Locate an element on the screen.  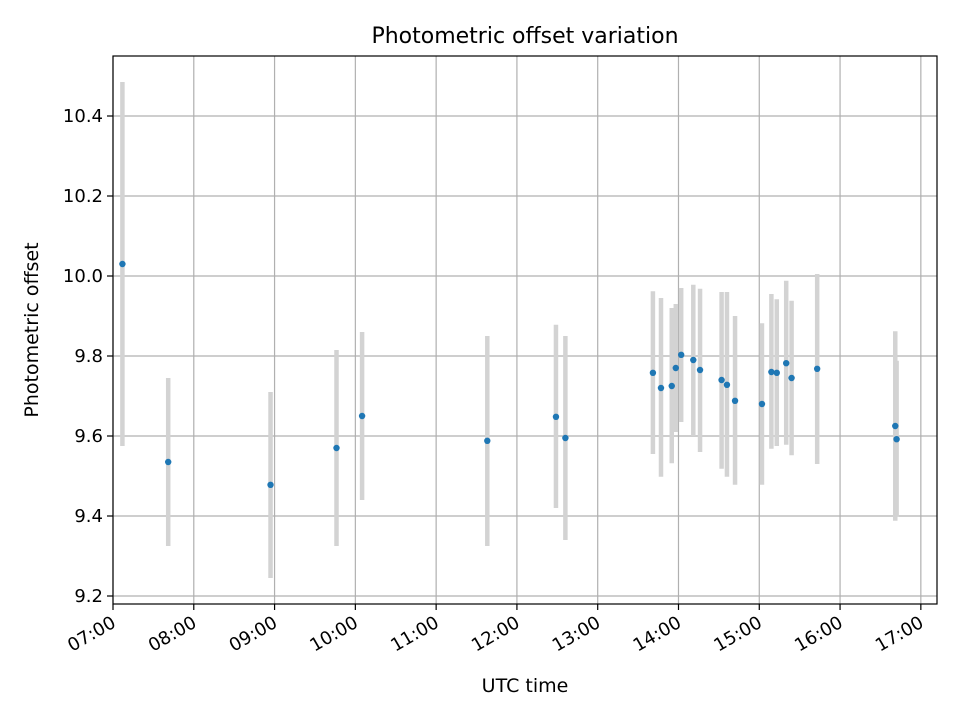
y-tick-label: 9.2 is located at coordinates (88, 596).